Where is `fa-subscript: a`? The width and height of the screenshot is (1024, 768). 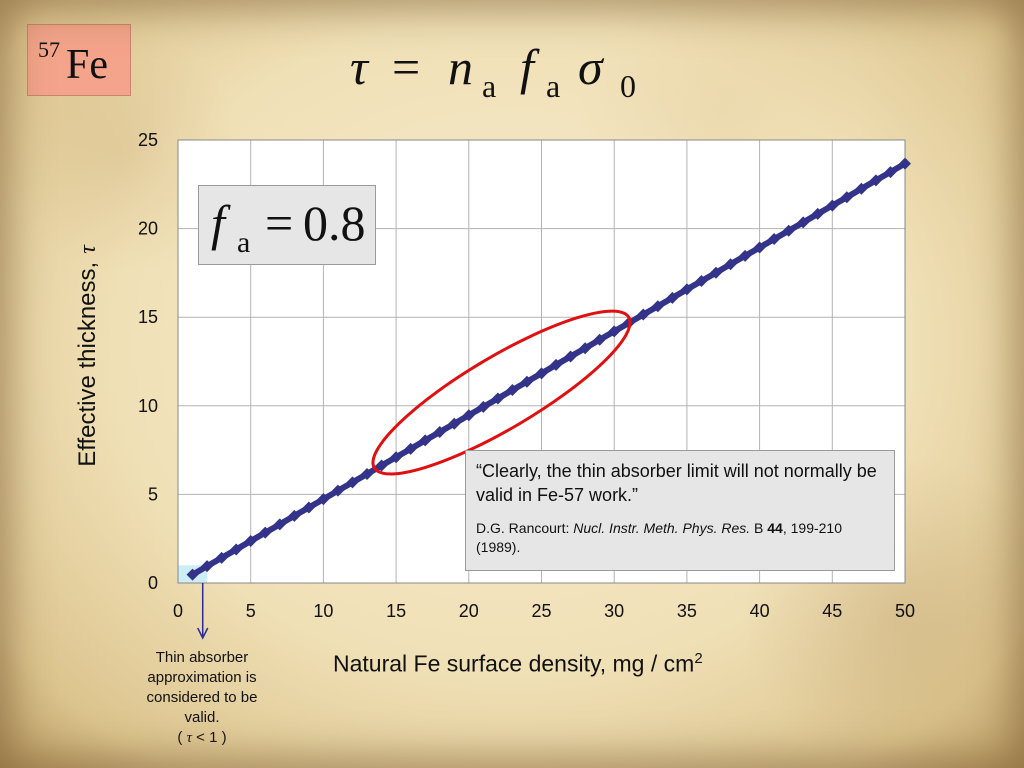
fa-subscript: a is located at coordinates (244, 242).